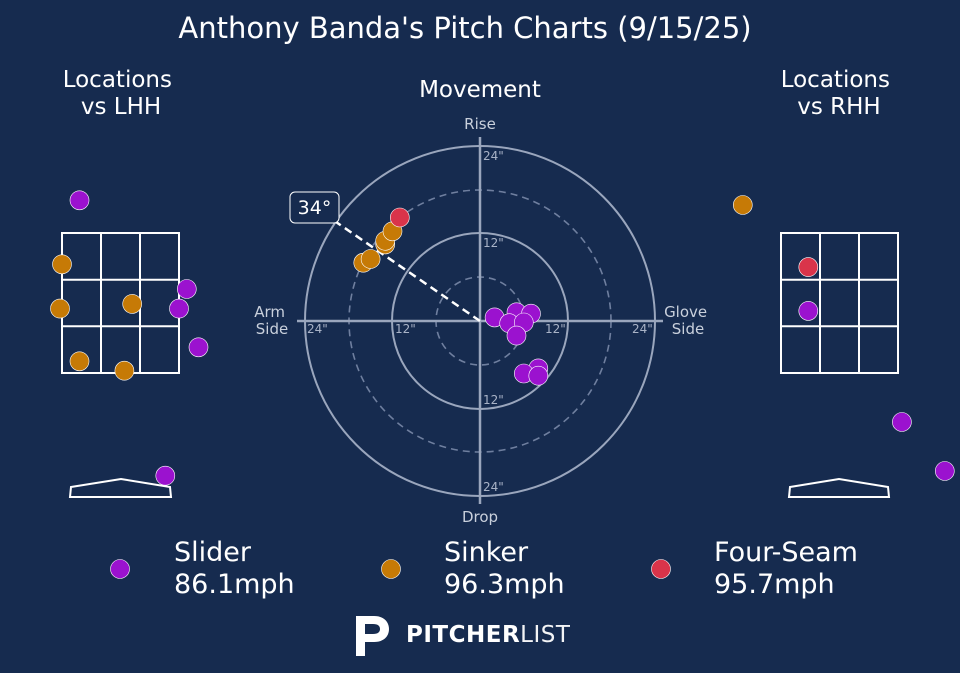 This screenshot has height=673, width=960. I want to click on pitcherlist-wordmark: PITCHERLIST, so click(488, 635).